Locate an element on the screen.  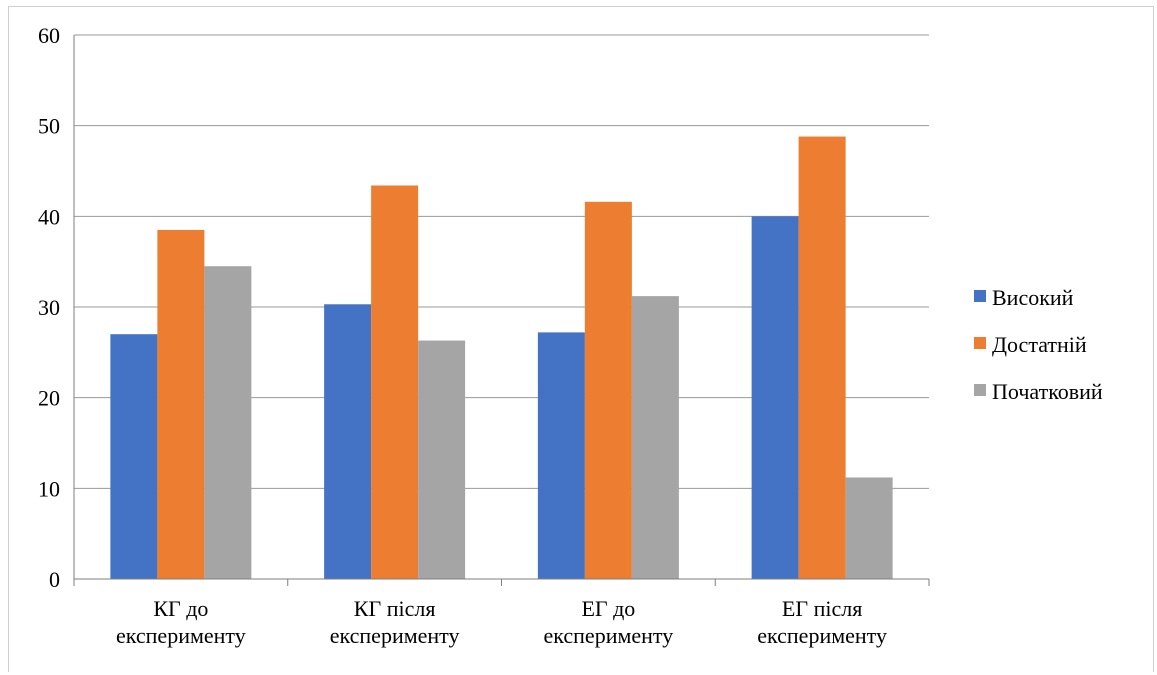
legend-label: Достатній is located at coordinates (1039, 344).